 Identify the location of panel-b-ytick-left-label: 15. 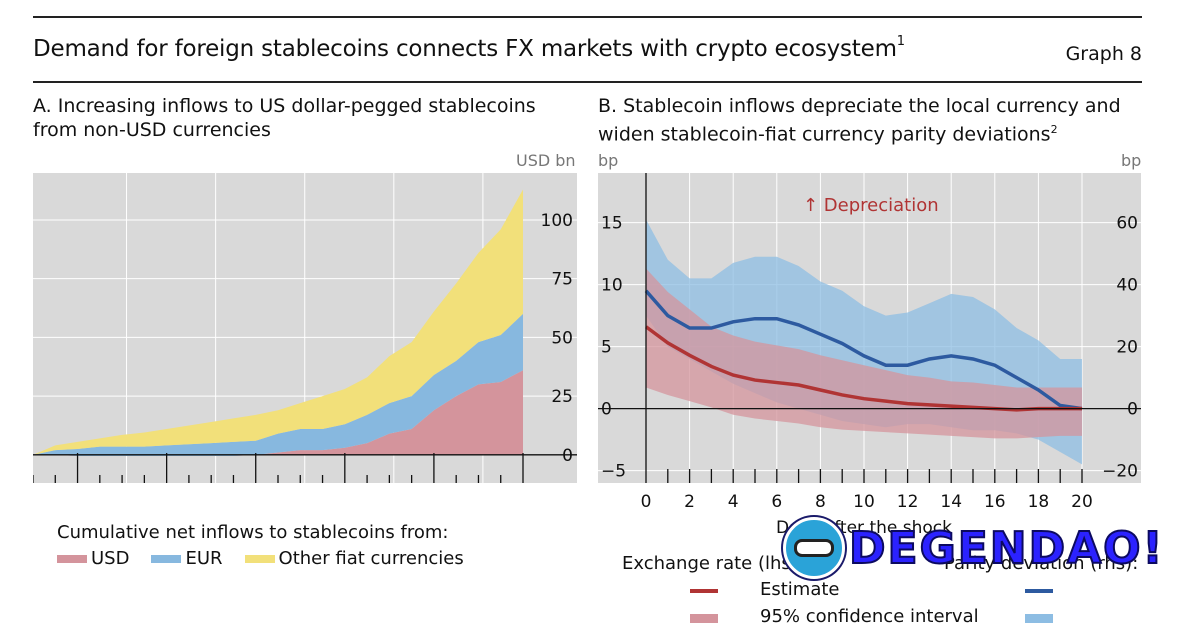
(612, 224).